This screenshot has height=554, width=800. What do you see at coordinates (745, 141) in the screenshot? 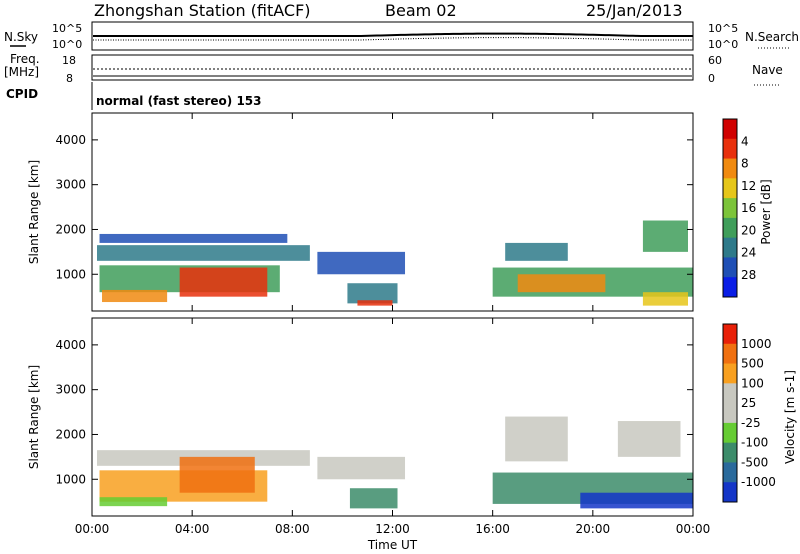
I see `power-colorbar-tick-label: 4` at bounding box center [745, 141].